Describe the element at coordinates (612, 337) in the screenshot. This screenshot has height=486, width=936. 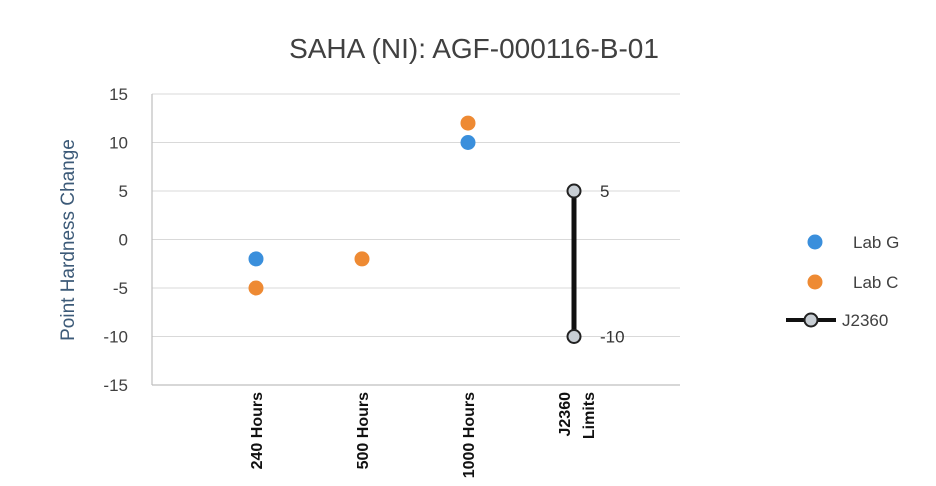
I see `limit-annotation: -10` at that location.